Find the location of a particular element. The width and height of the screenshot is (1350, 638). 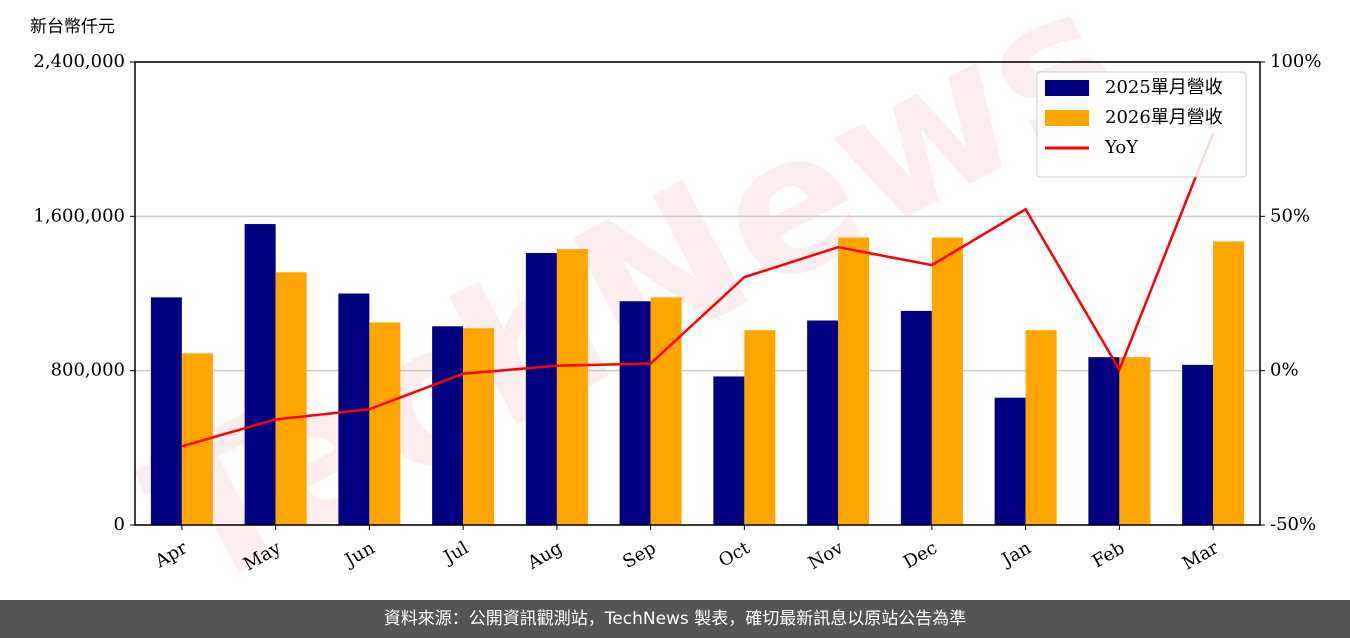

x-tick-label: Sep is located at coordinates (639, 554).